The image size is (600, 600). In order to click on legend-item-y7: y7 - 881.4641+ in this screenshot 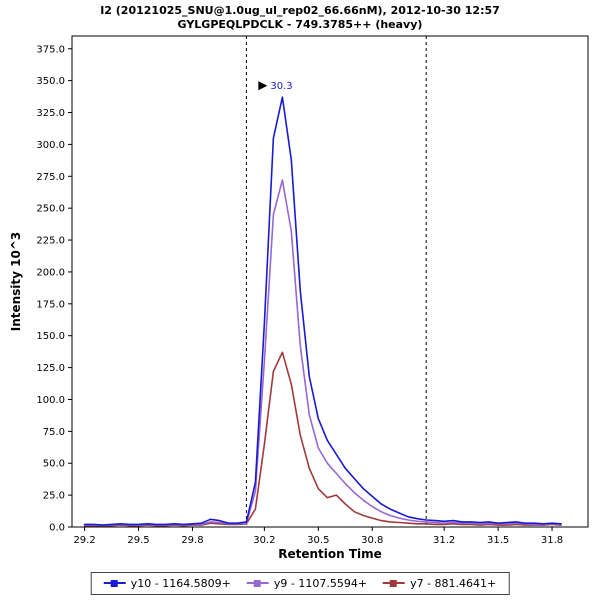, I will do `click(439, 583)`.